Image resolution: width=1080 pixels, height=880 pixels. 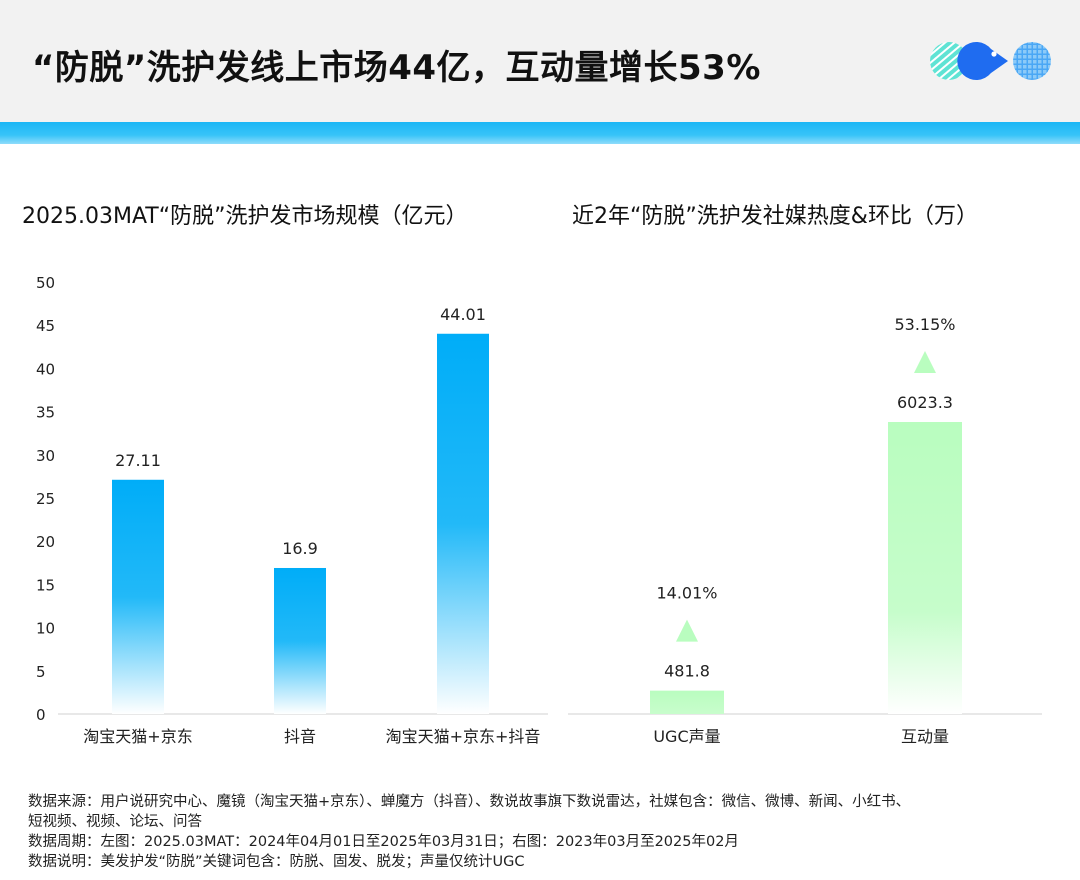 What do you see at coordinates (686, 593) in the screenshot?
I see `growth-label: 14.01%` at bounding box center [686, 593].